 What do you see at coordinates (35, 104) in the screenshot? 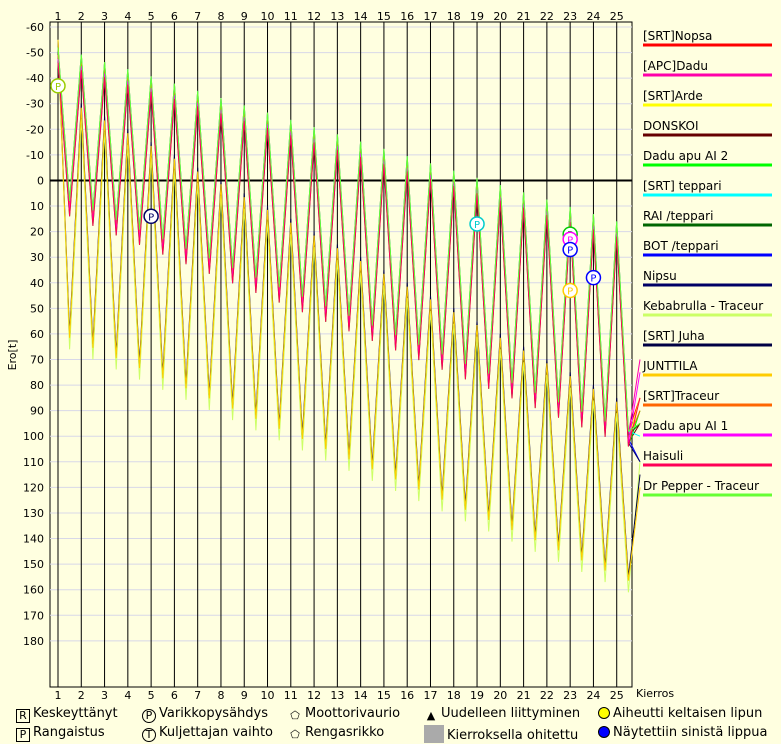
I see `y-tick-label: -30` at bounding box center [35, 104].